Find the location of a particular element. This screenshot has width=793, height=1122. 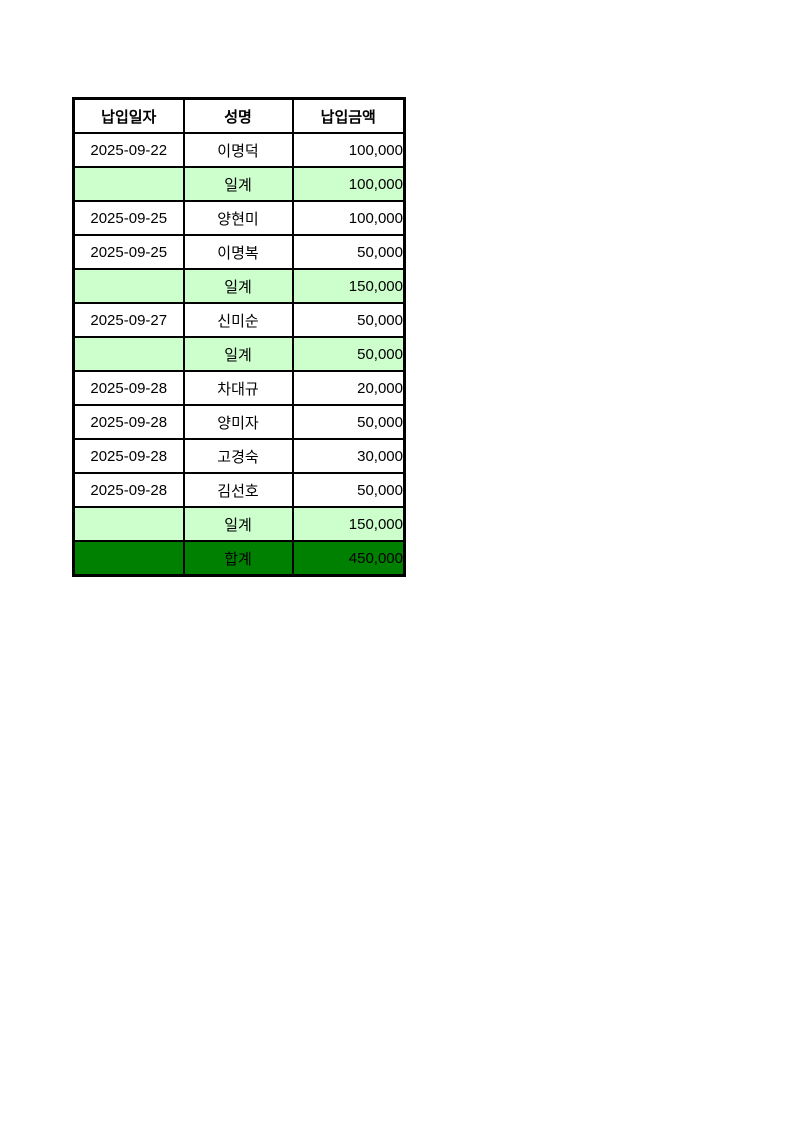

subtotal-row: 일계 50,000 is located at coordinates (239, 354).